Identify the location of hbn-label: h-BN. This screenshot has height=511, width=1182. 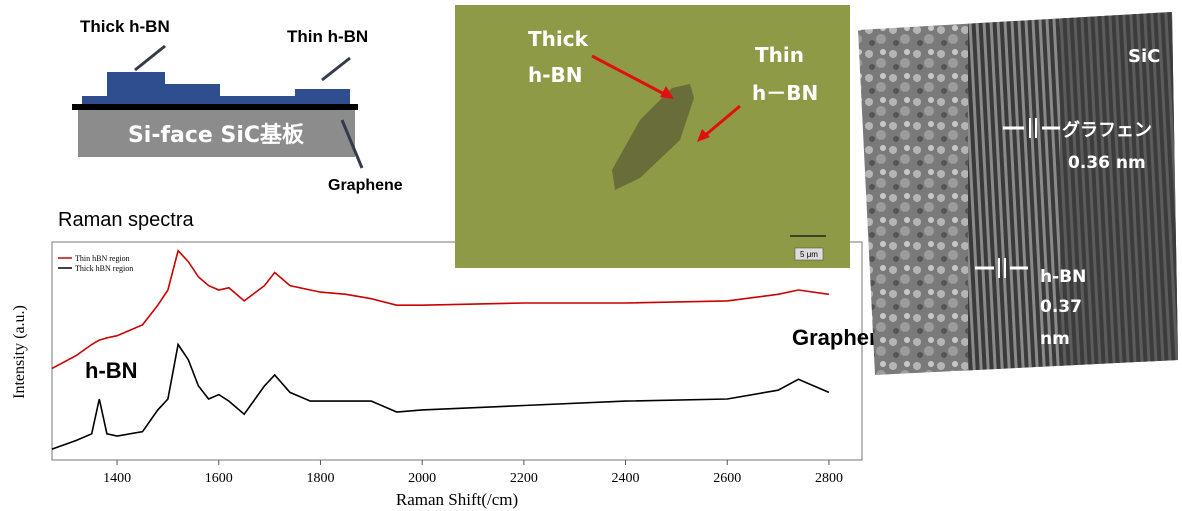
(1063, 277).